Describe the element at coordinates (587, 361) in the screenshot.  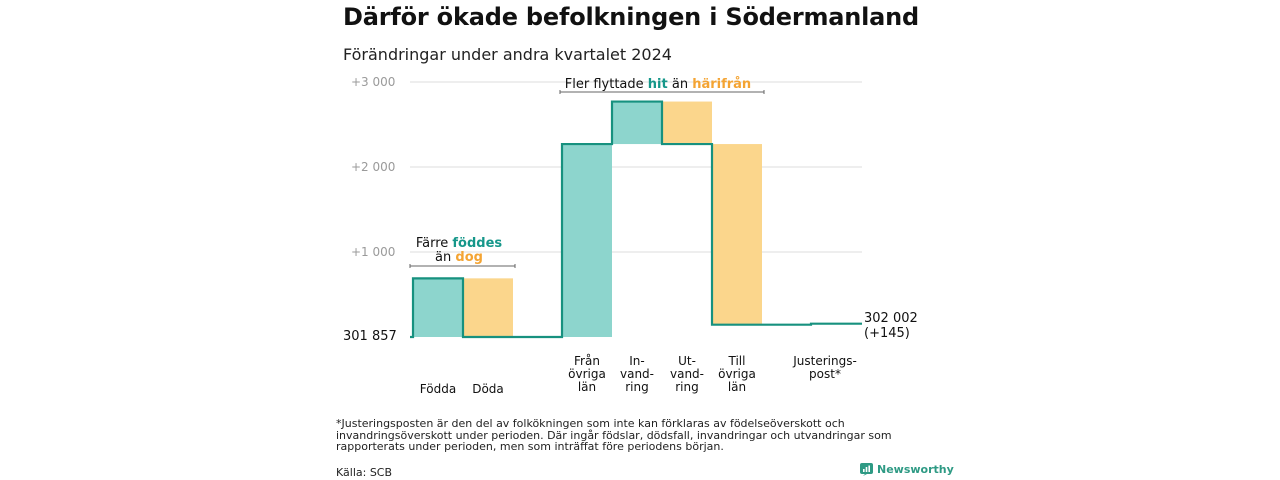
I see `x-category-label: Från` at that location.